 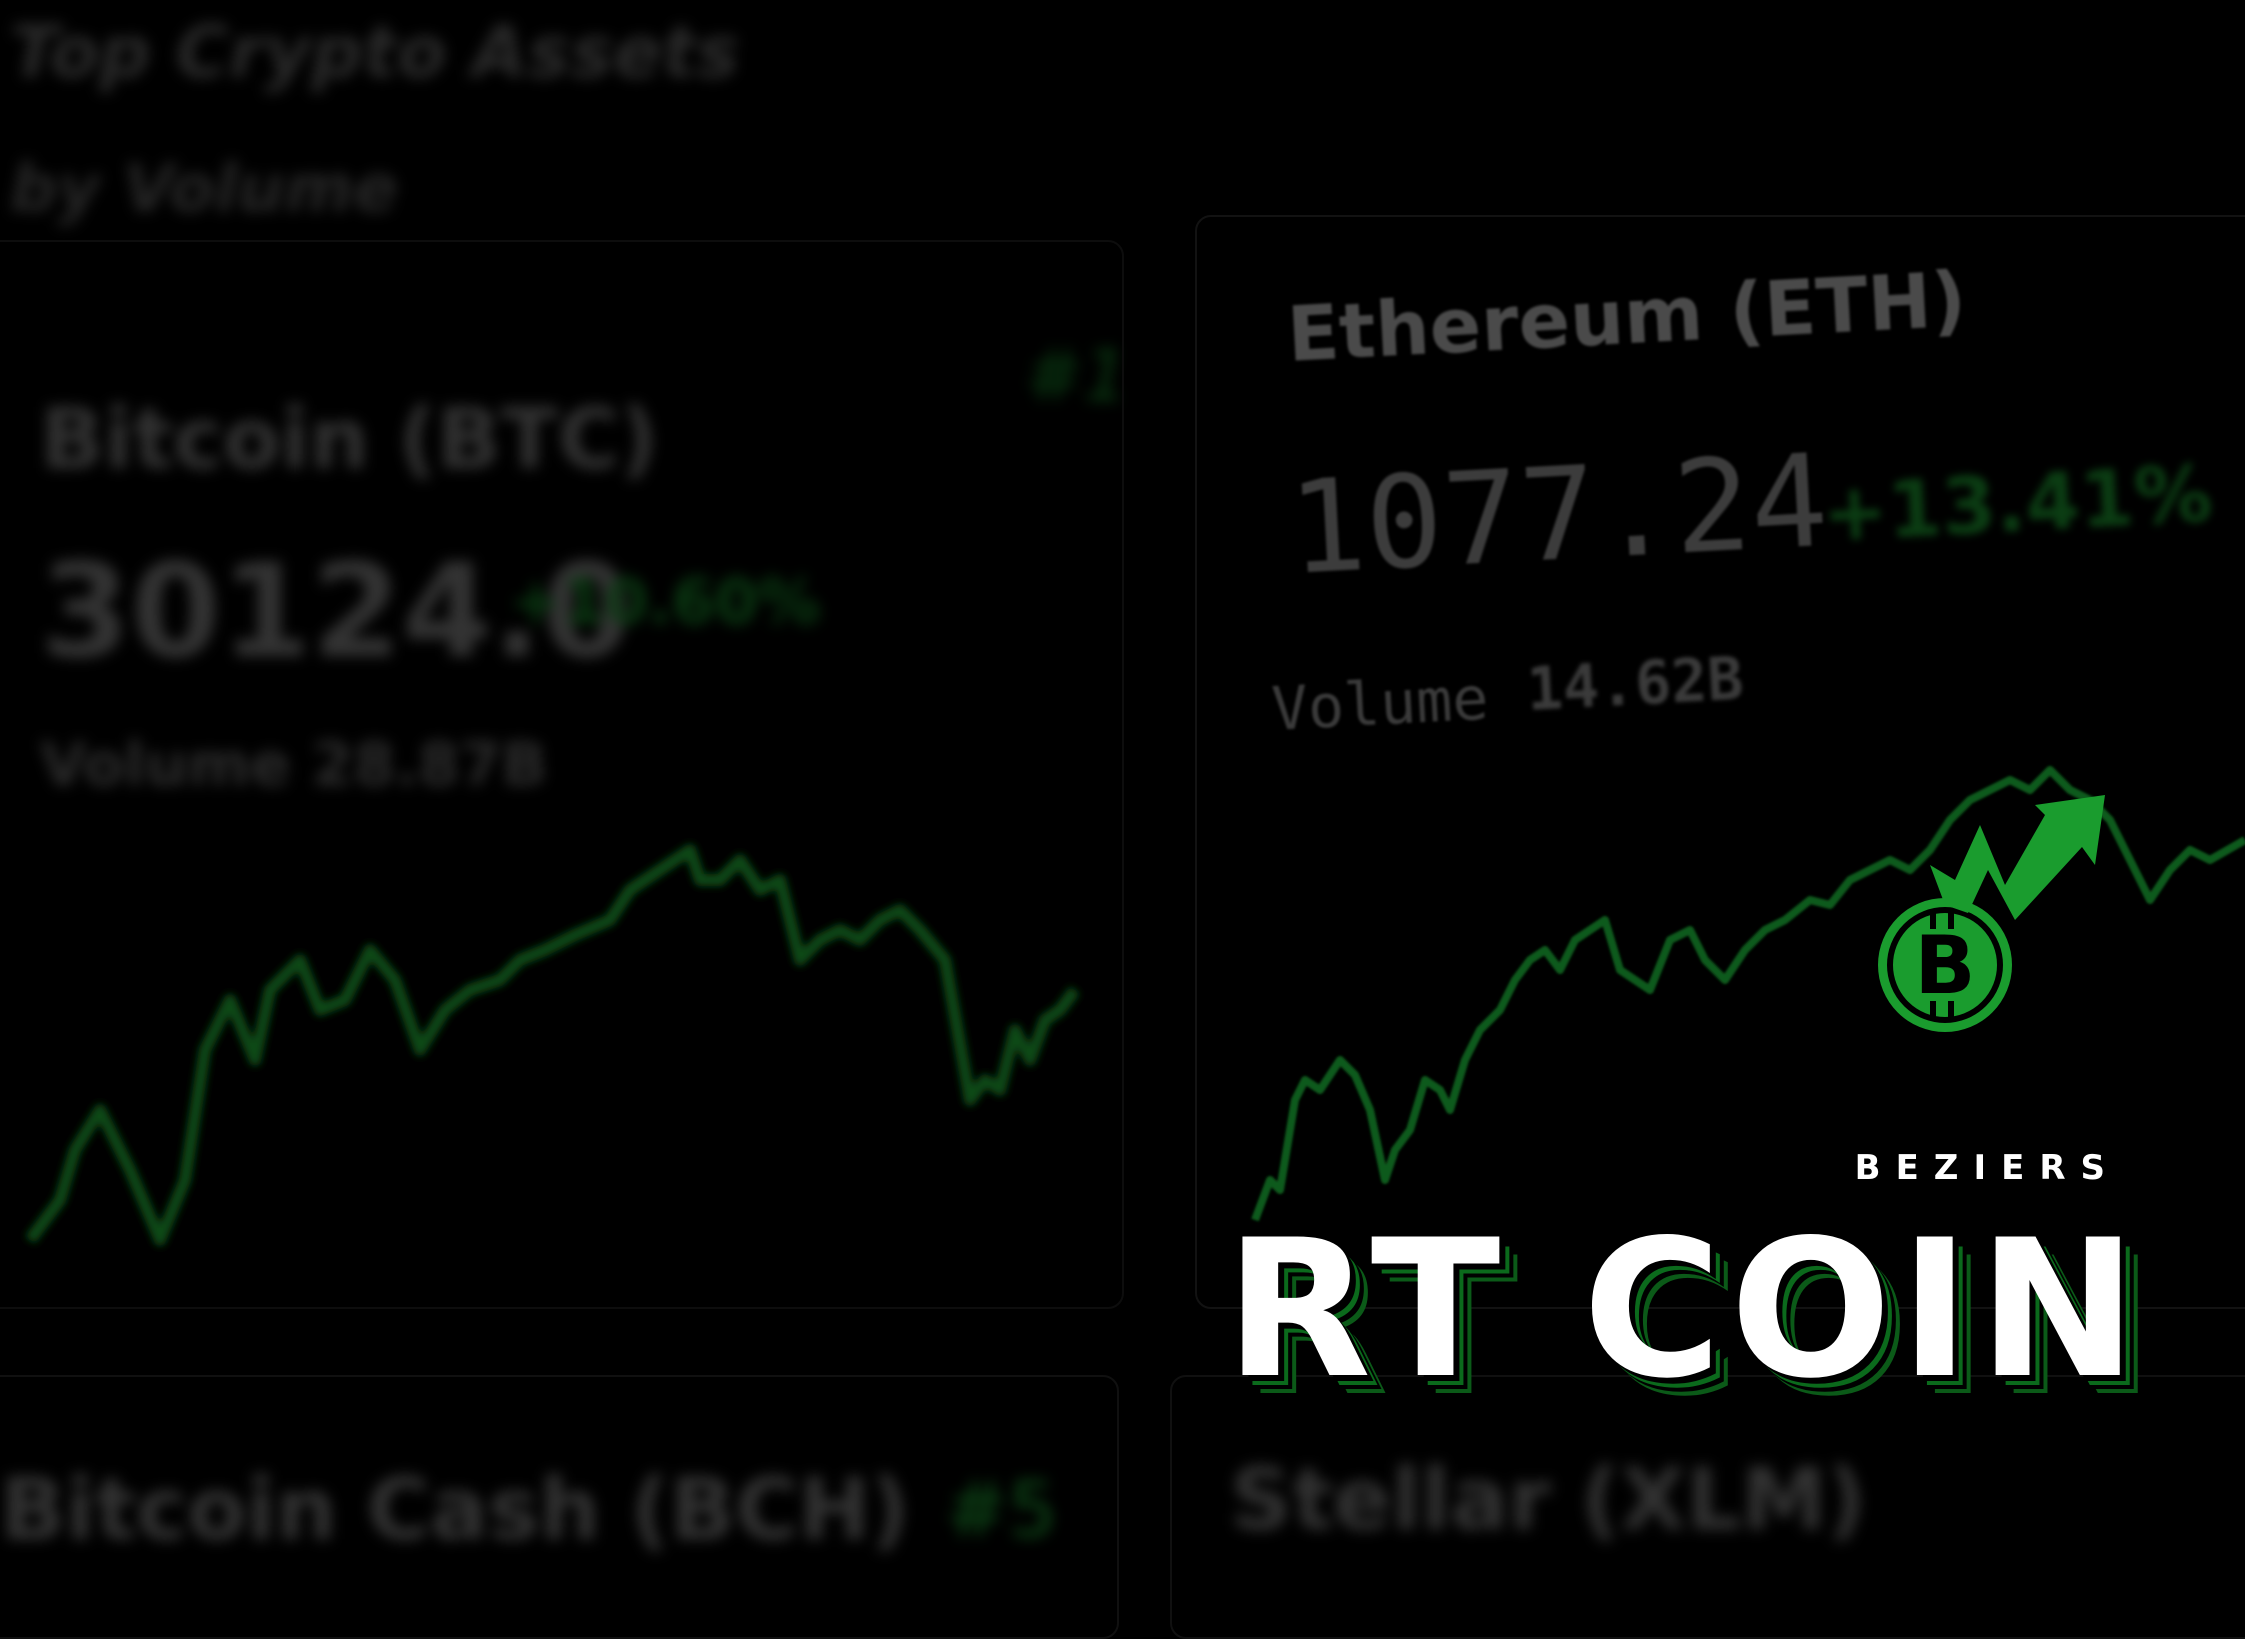 What do you see at coordinates (1945, 965) in the screenshot?
I see `svg-text: B` at bounding box center [1945, 965].